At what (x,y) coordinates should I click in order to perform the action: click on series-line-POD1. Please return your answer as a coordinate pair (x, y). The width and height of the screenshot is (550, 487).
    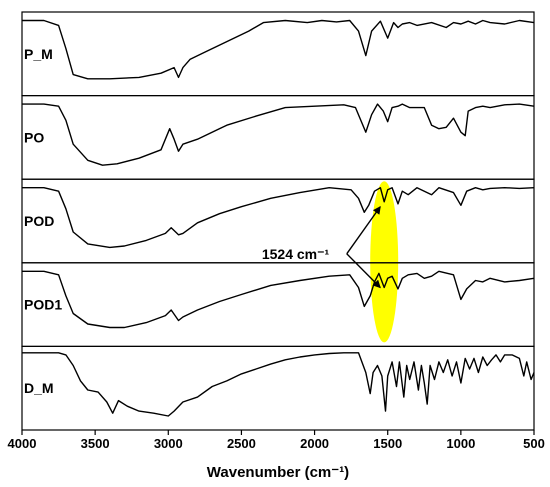
    Looking at the image, I should click on (278, 299).